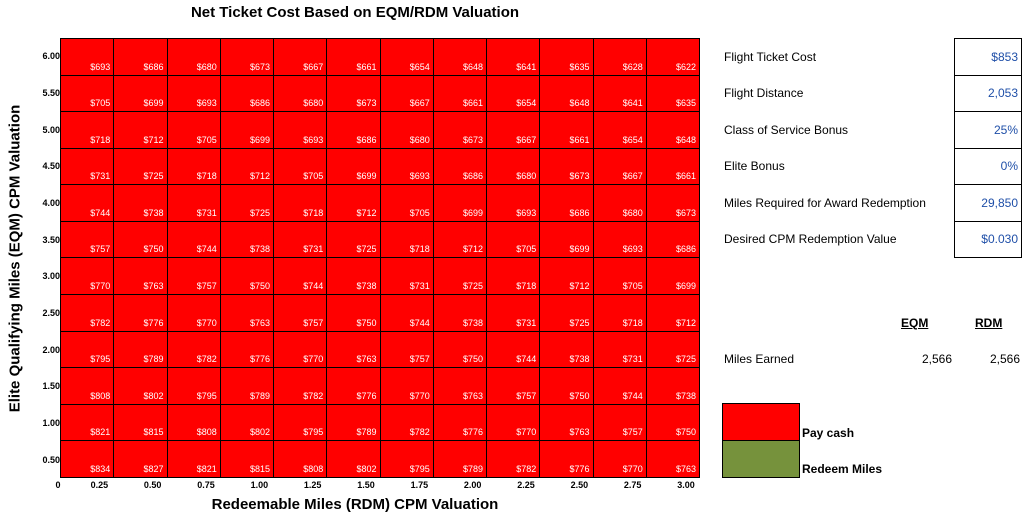 This screenshot has width=1024, height=516. Describe the element at coordinates (619, 57) in the screenshot. I see `heatmap-cell: $628` at that location.